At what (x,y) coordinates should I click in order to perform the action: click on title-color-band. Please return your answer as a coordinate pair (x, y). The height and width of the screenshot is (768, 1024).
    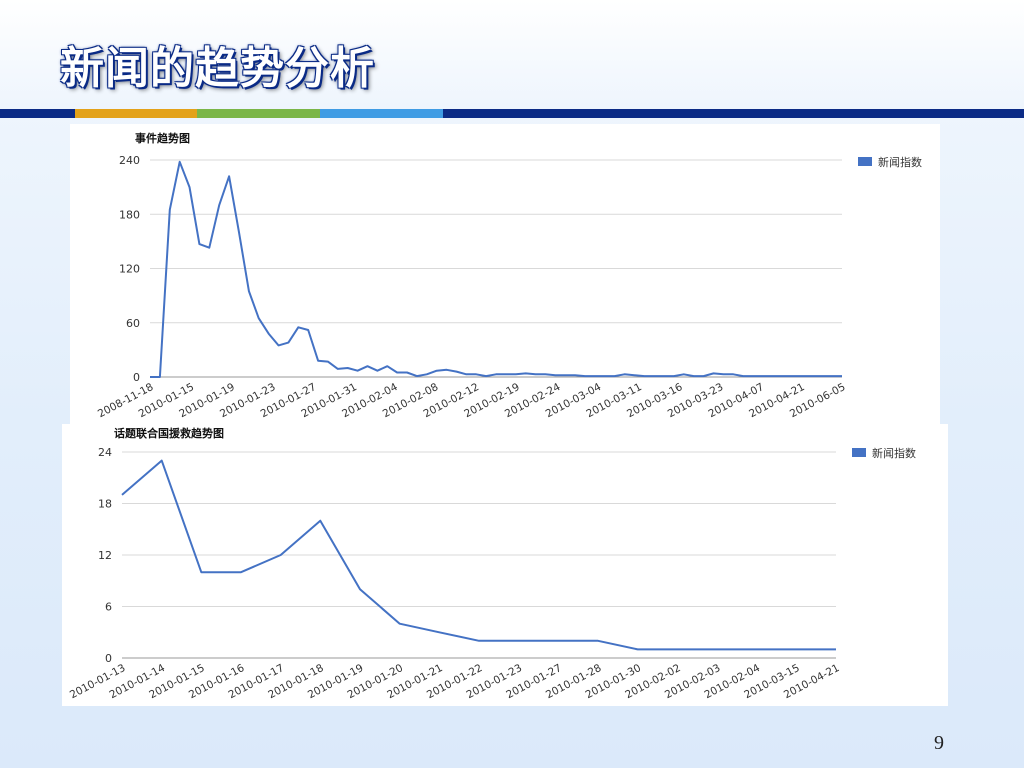
    Looking at the image, I should click on (512, 113).